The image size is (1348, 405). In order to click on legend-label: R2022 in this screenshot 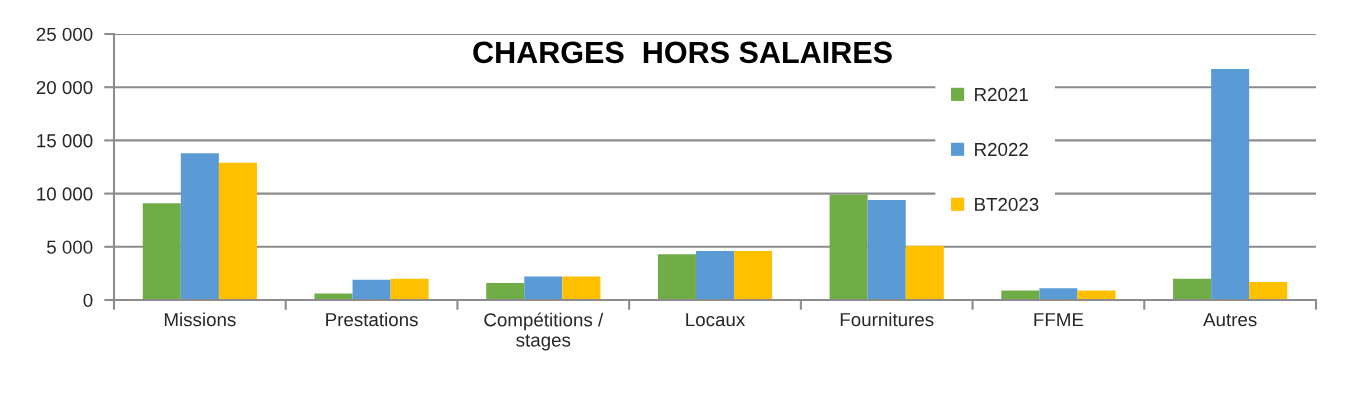, I will do `click(1001, 149)`.